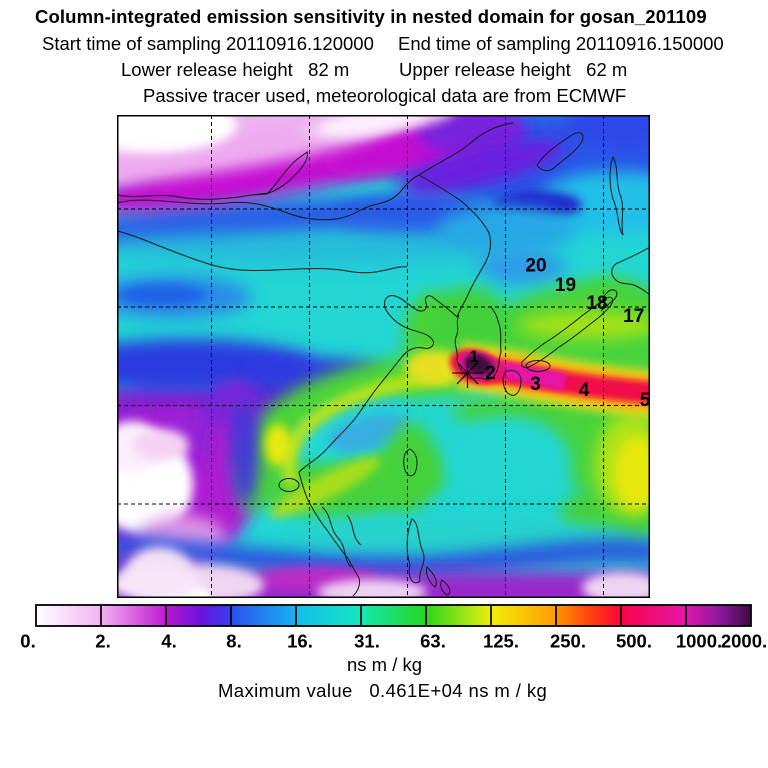 The image size is (768, 768). Describe the element at coordinates (645, 400) in the screenshot. I see `svg-text: 5` at that location.